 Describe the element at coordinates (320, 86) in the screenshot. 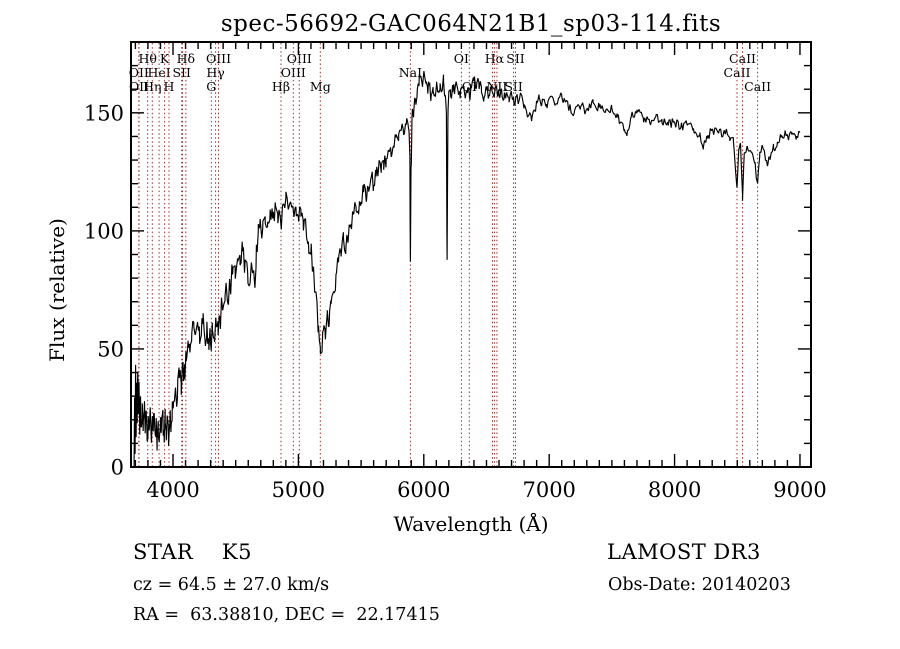

I see `line-label-Mg: Mg` at that location.